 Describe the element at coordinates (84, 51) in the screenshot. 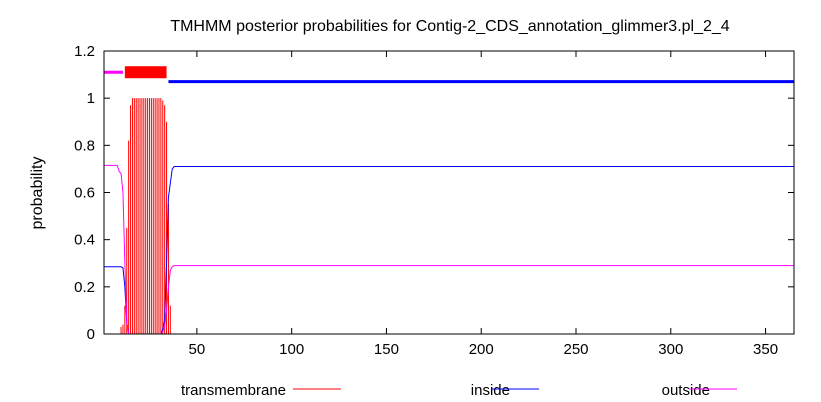

I see `y-tick-label: 1.2` at that location.